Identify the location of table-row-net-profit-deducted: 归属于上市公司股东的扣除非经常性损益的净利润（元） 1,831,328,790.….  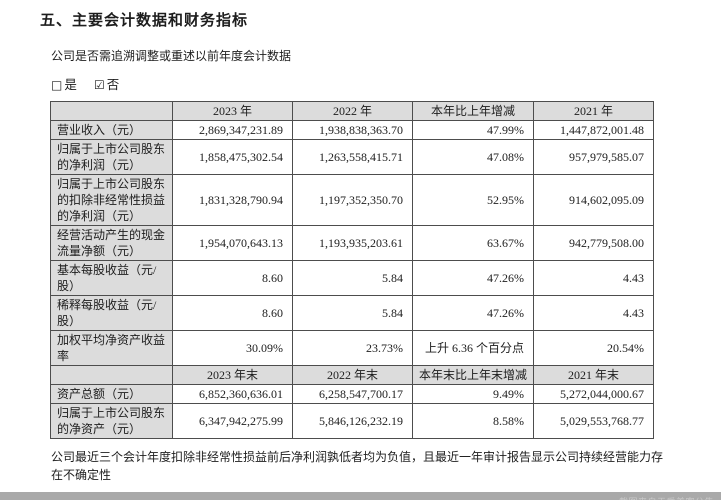
(352, 200).